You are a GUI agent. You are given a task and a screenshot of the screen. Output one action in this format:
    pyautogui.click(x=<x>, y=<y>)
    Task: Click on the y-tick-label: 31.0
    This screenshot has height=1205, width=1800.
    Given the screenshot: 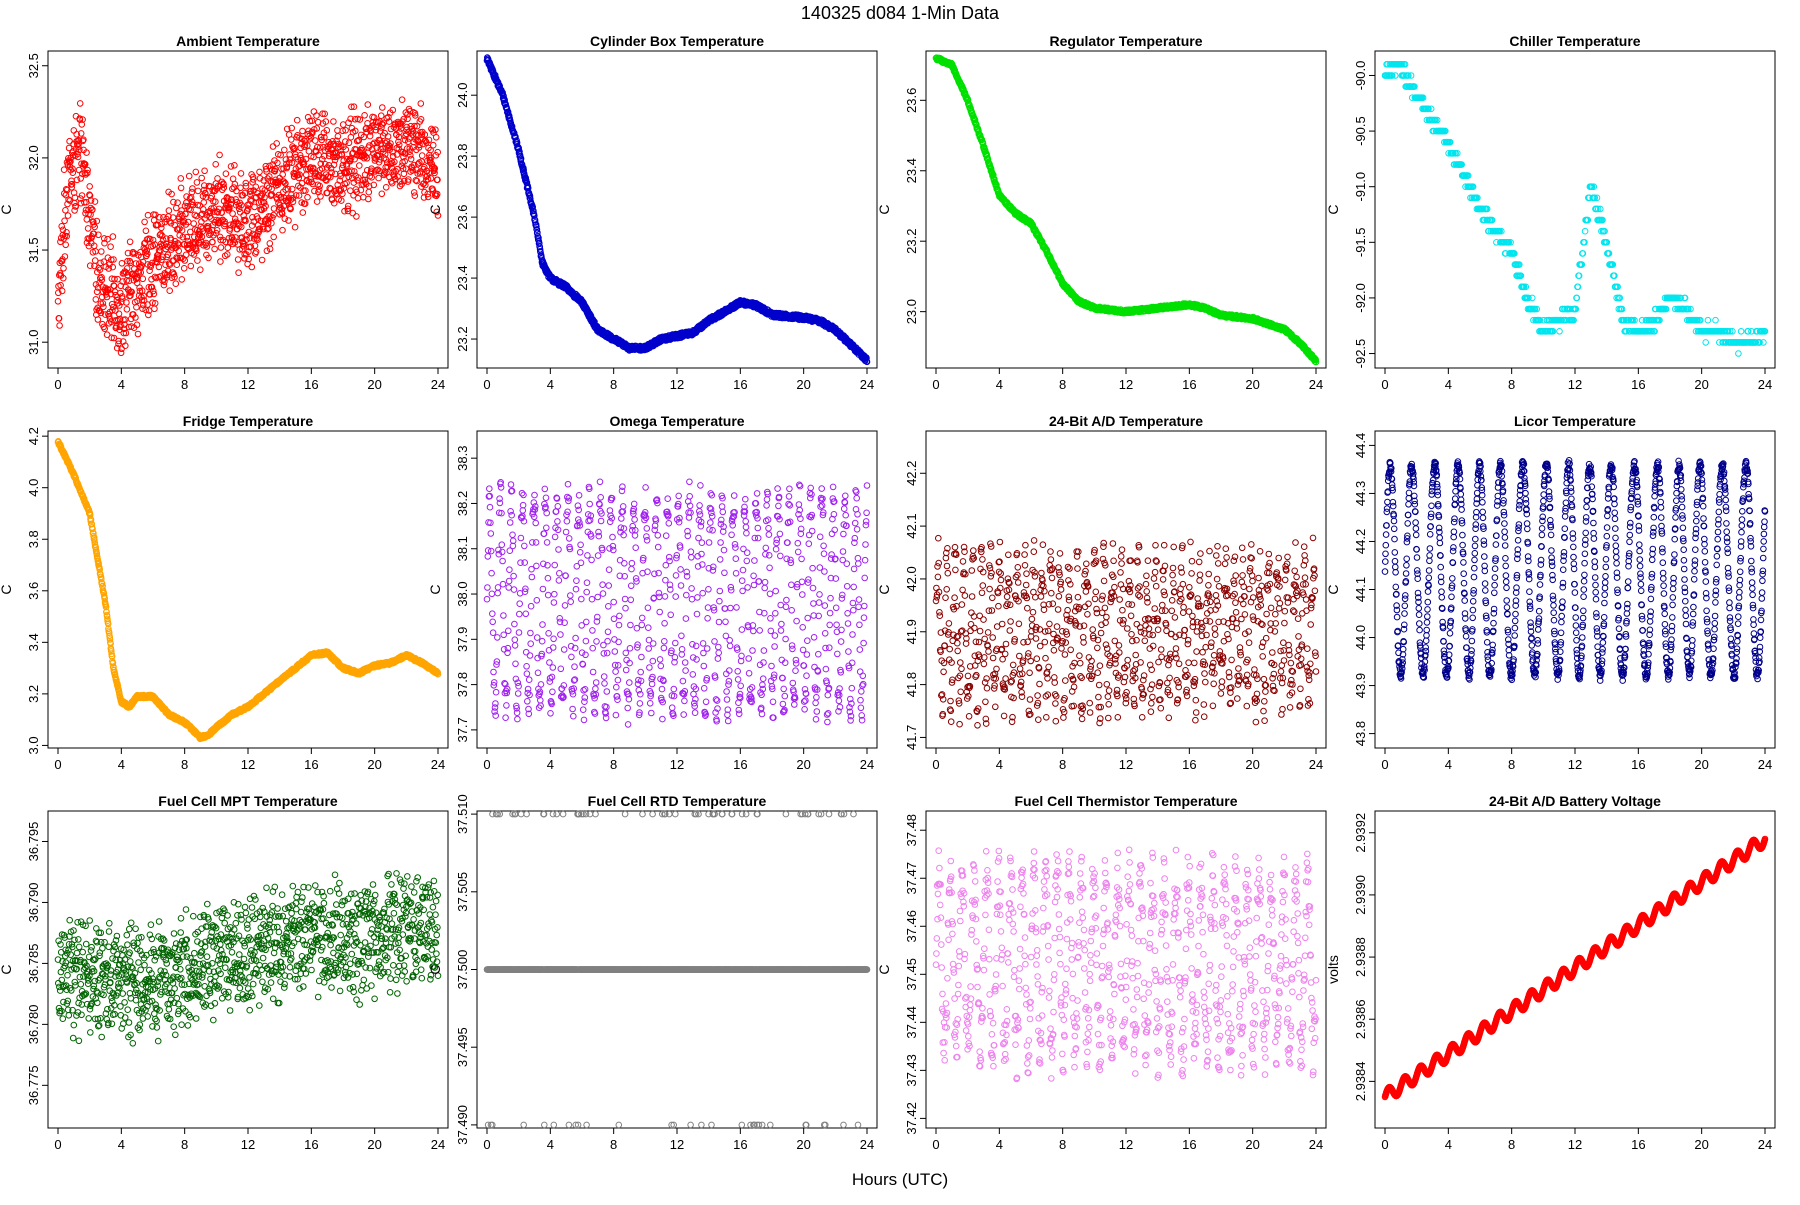 What is the action you would take?
    pyautogui.click(x=33, y=342)
    